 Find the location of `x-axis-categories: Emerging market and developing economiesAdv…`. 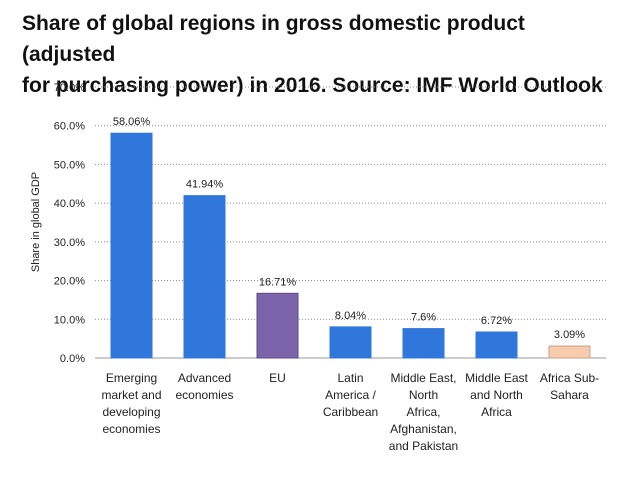

x-axis-categories: Emerging market and developing economiesAdv… is located at coordinates (350, 412).